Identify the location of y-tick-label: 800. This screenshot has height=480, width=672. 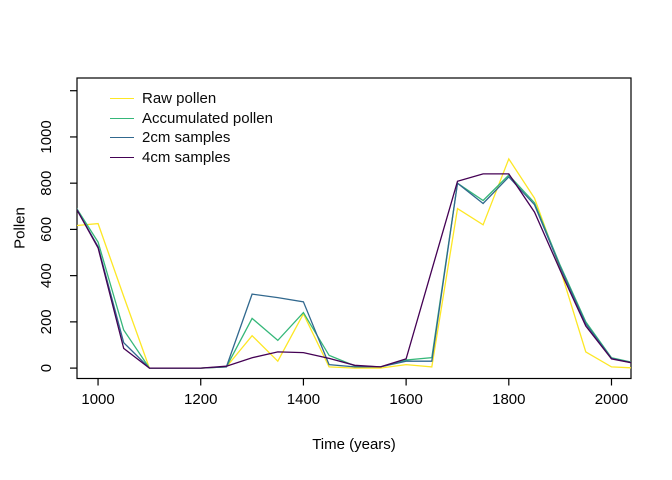
(46, 183).